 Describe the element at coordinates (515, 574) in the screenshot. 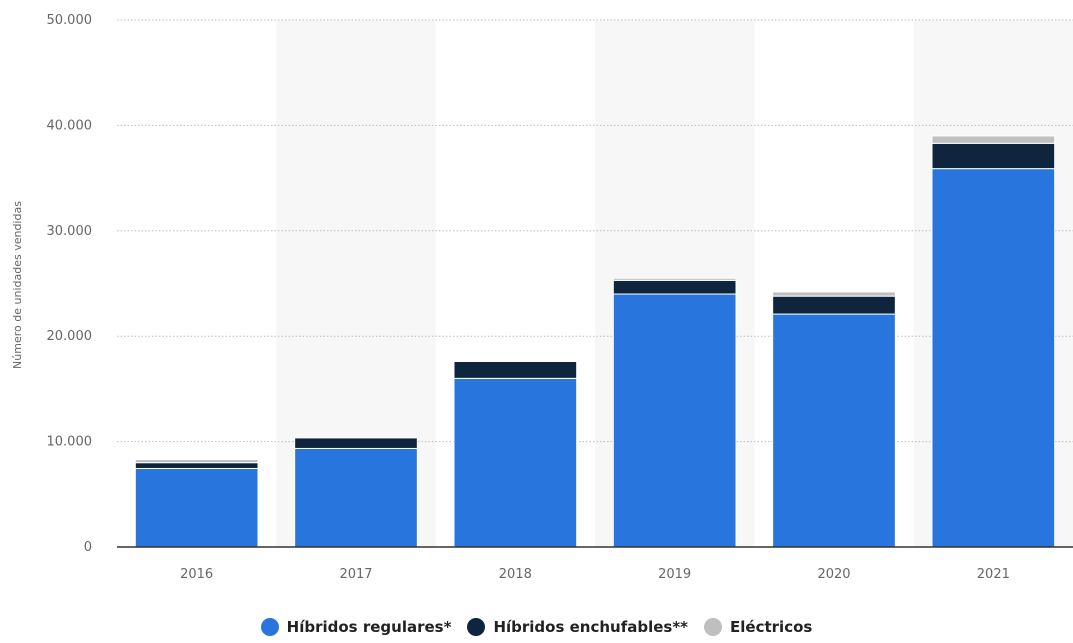

I see `x-tick-label: 2018` at that location.